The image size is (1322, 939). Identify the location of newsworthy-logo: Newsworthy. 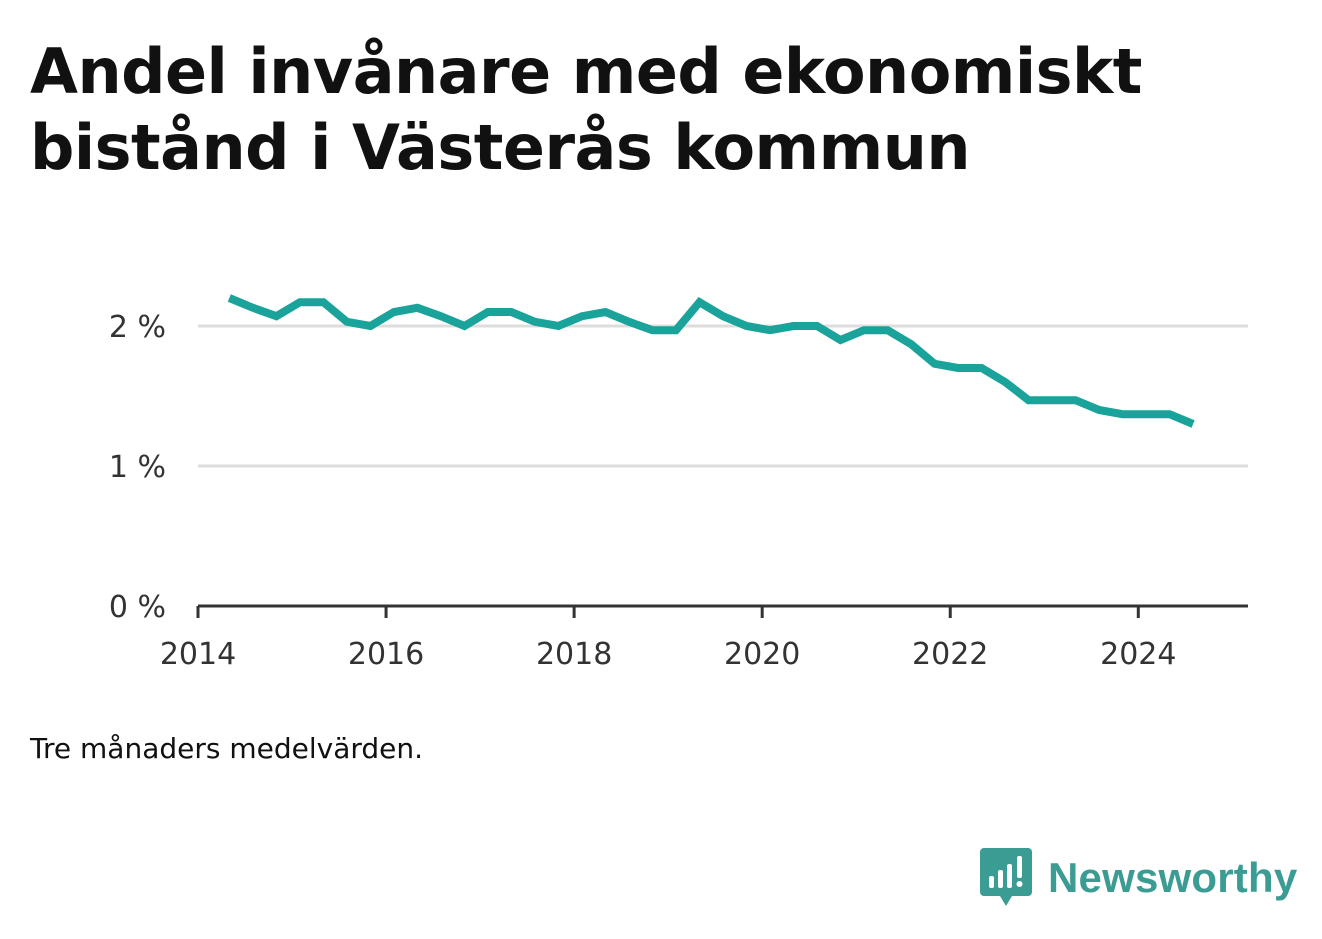
(1138, 878).